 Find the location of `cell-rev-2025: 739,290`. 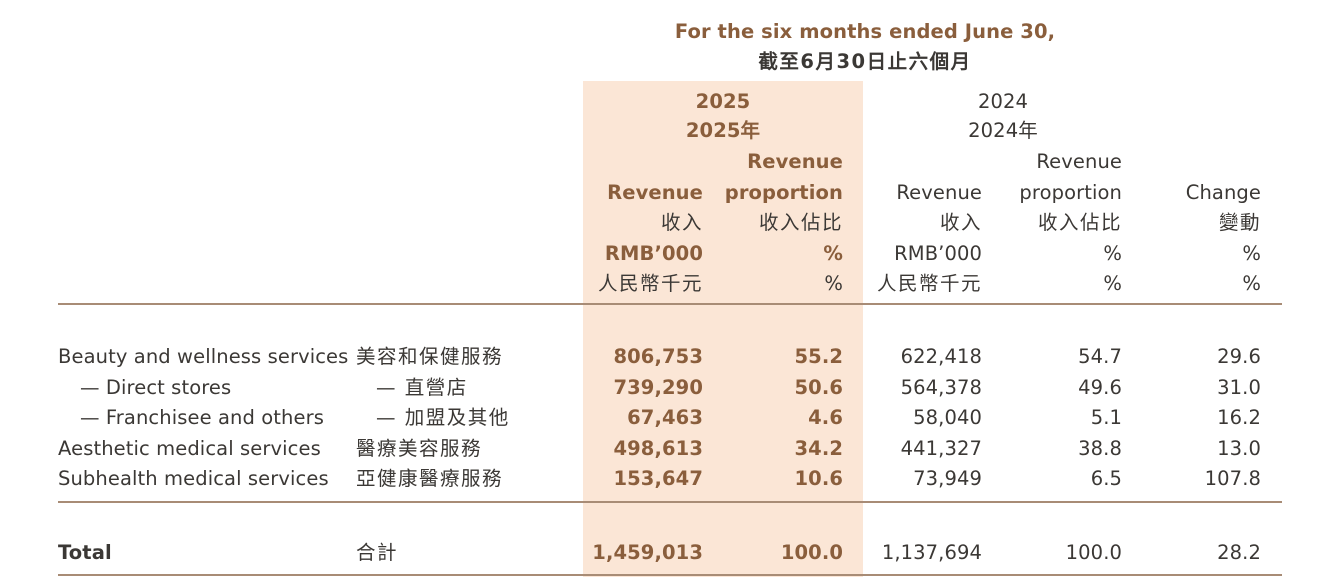

cell-rev-2025: 739,290 is located at coordinates (658, 387).